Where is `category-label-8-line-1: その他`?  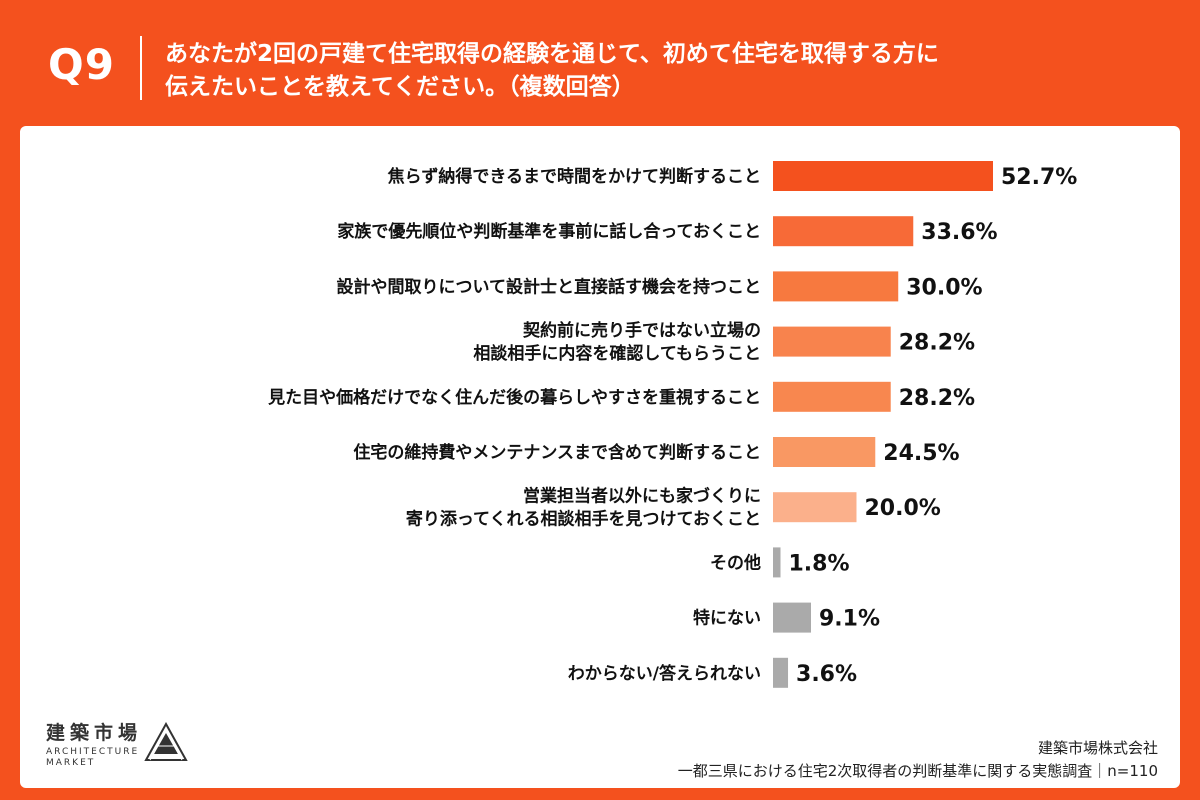
category-label-8-line-1: その他 is located at coordinates (735, 562).